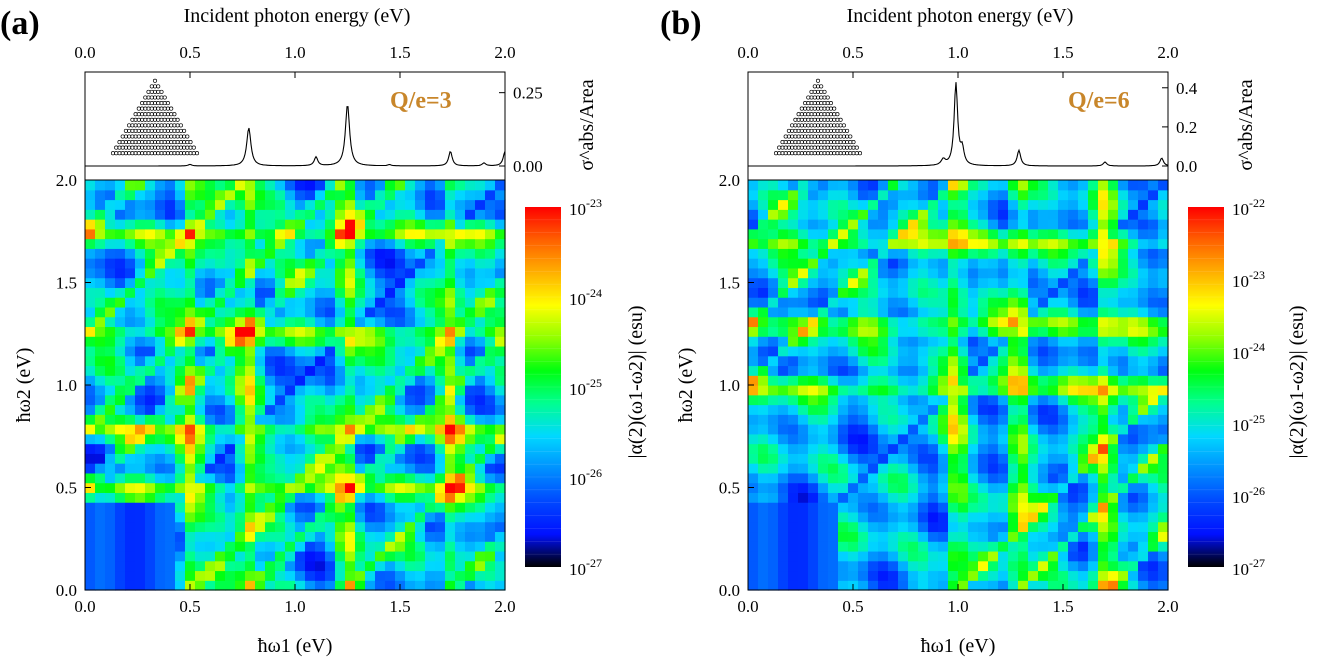  What do you see at coordinates (958, 124) in the screenshot?
I see `spectrum-line` at bounding box center [958, 124].